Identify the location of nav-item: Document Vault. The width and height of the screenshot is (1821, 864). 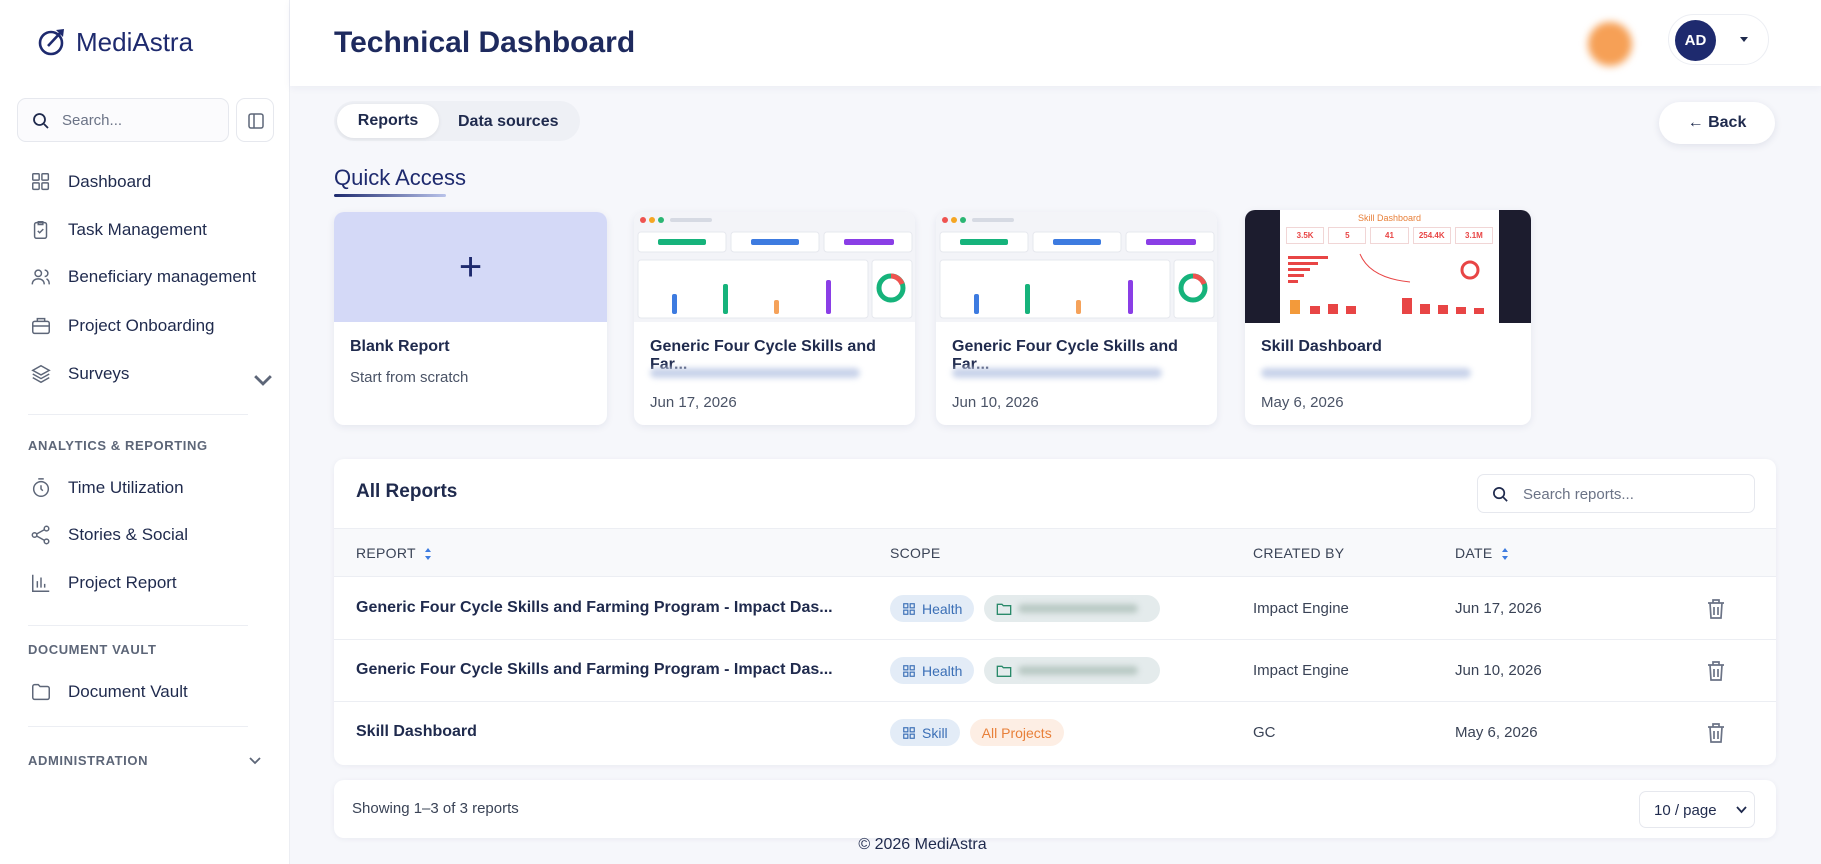
(109, 692).